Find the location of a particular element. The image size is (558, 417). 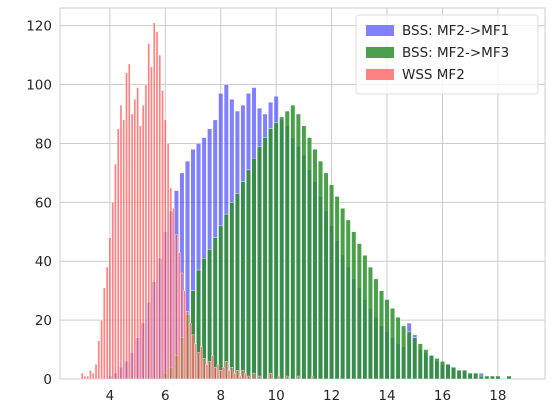

x-tick-label: 16 is located at coordinates (442, 396).